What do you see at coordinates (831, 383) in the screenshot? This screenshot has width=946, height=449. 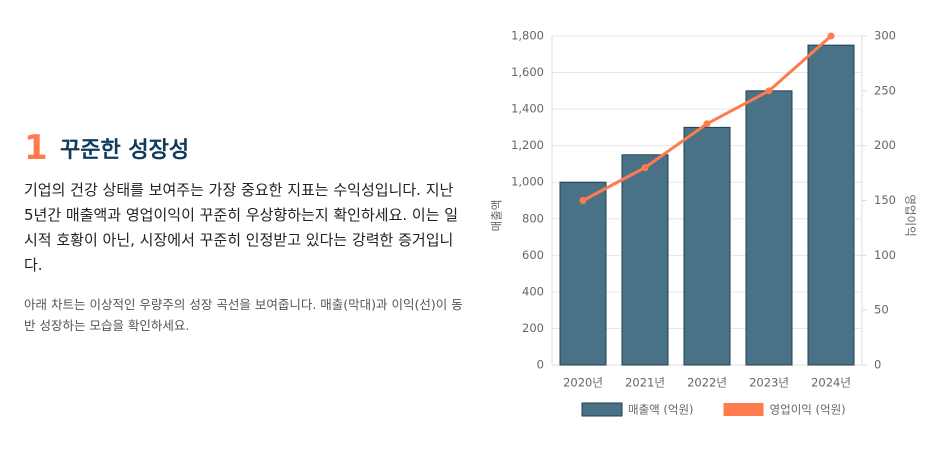 I see `x-tick-label: 2024년` at bounding box center [831, 383].